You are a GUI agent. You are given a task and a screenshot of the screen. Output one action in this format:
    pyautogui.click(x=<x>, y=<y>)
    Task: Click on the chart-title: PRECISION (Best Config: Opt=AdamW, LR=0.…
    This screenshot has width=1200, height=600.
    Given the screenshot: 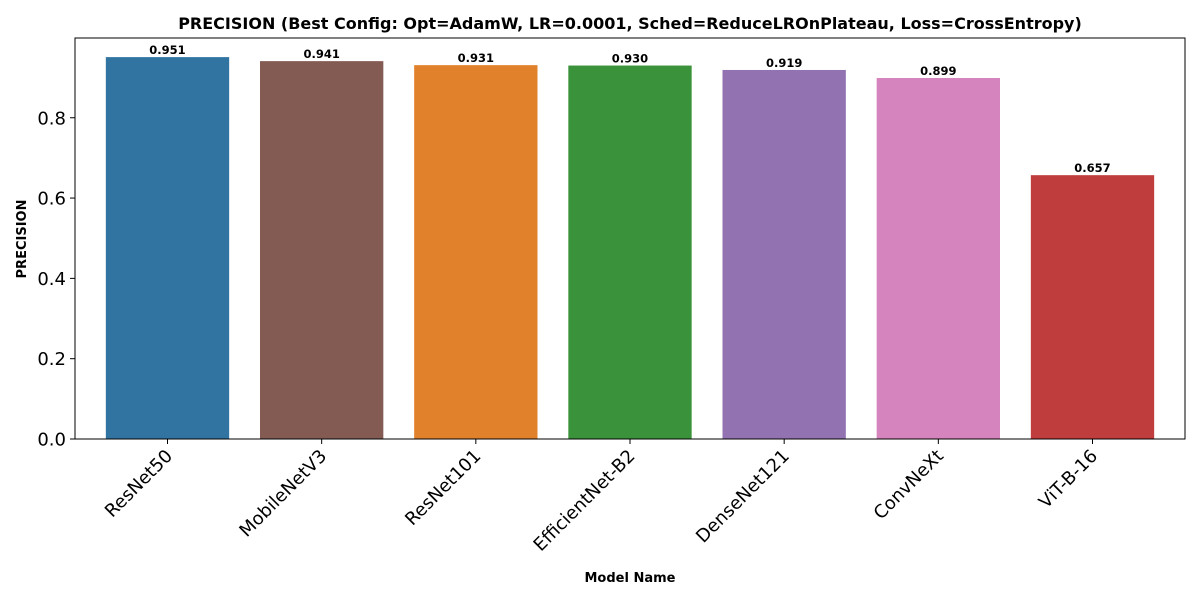 What is the action you would take?
    pyautogui.click(x=630, y=23)
    